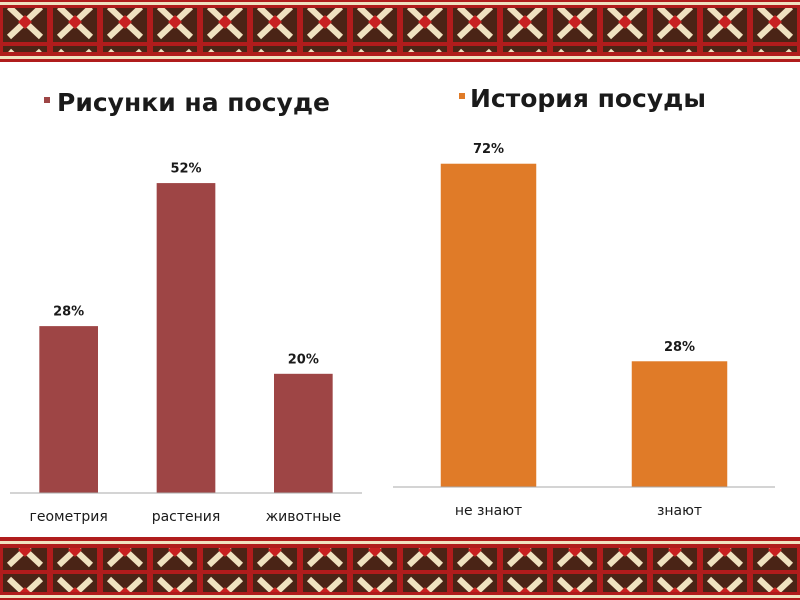 The height and width of the screenshot is (600, 800). I want to click on x-tick-label: знают, so click(679, 511).